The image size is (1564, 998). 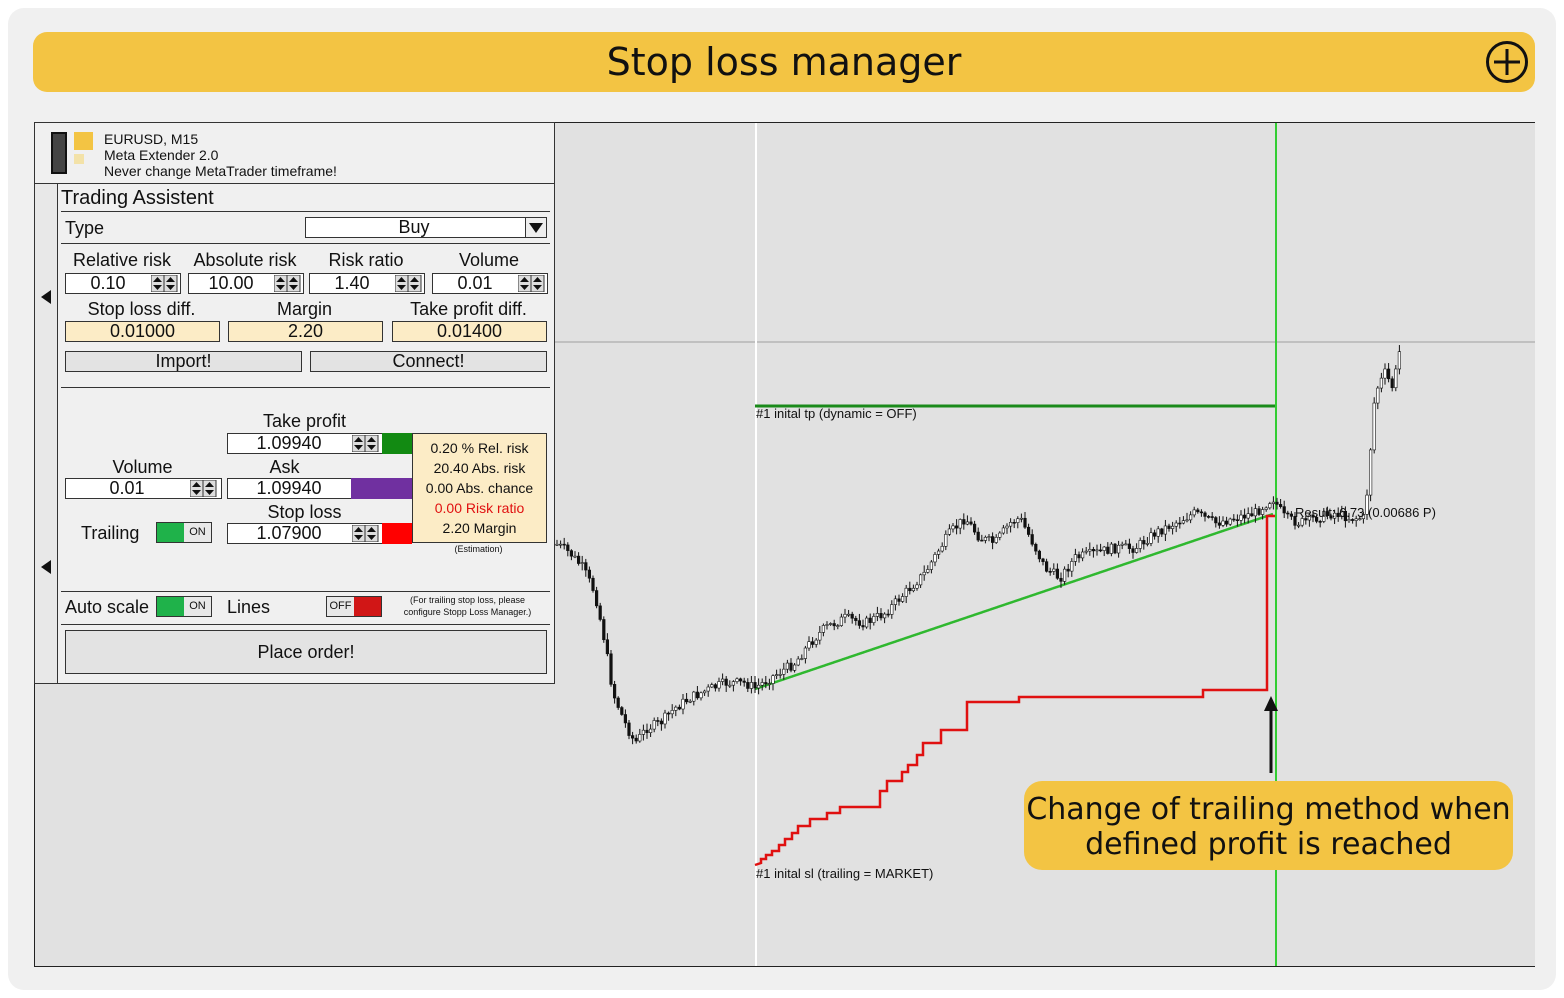 I want to click on ask-label: Ask, so click(x=284, y=467).